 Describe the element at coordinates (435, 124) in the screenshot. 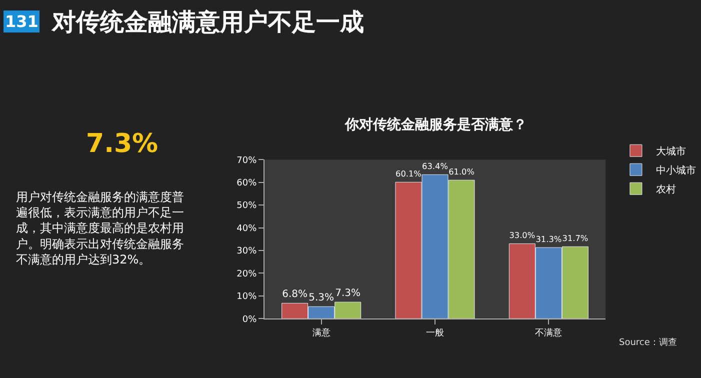

I see `chart-subtitle: 你对传统金融服务是否满意？` at that location.